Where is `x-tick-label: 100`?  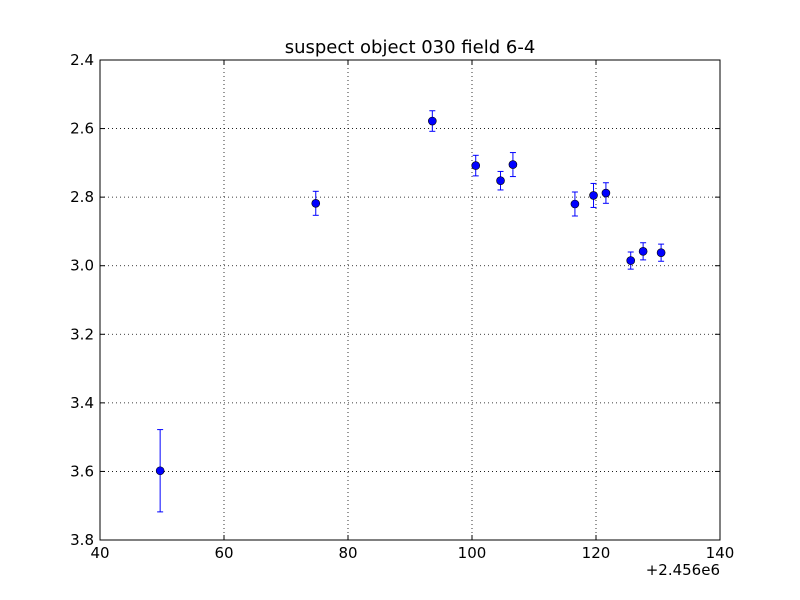
x-tick-label: 100 is located at coordinates (472, 553).